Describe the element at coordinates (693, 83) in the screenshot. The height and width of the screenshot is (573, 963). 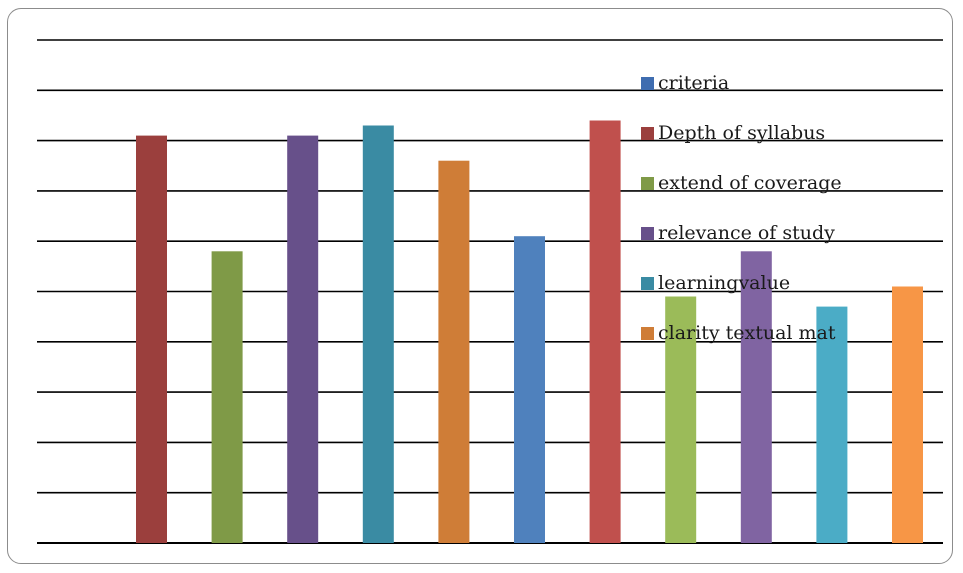
I see `legend-label: criteria` at that location.